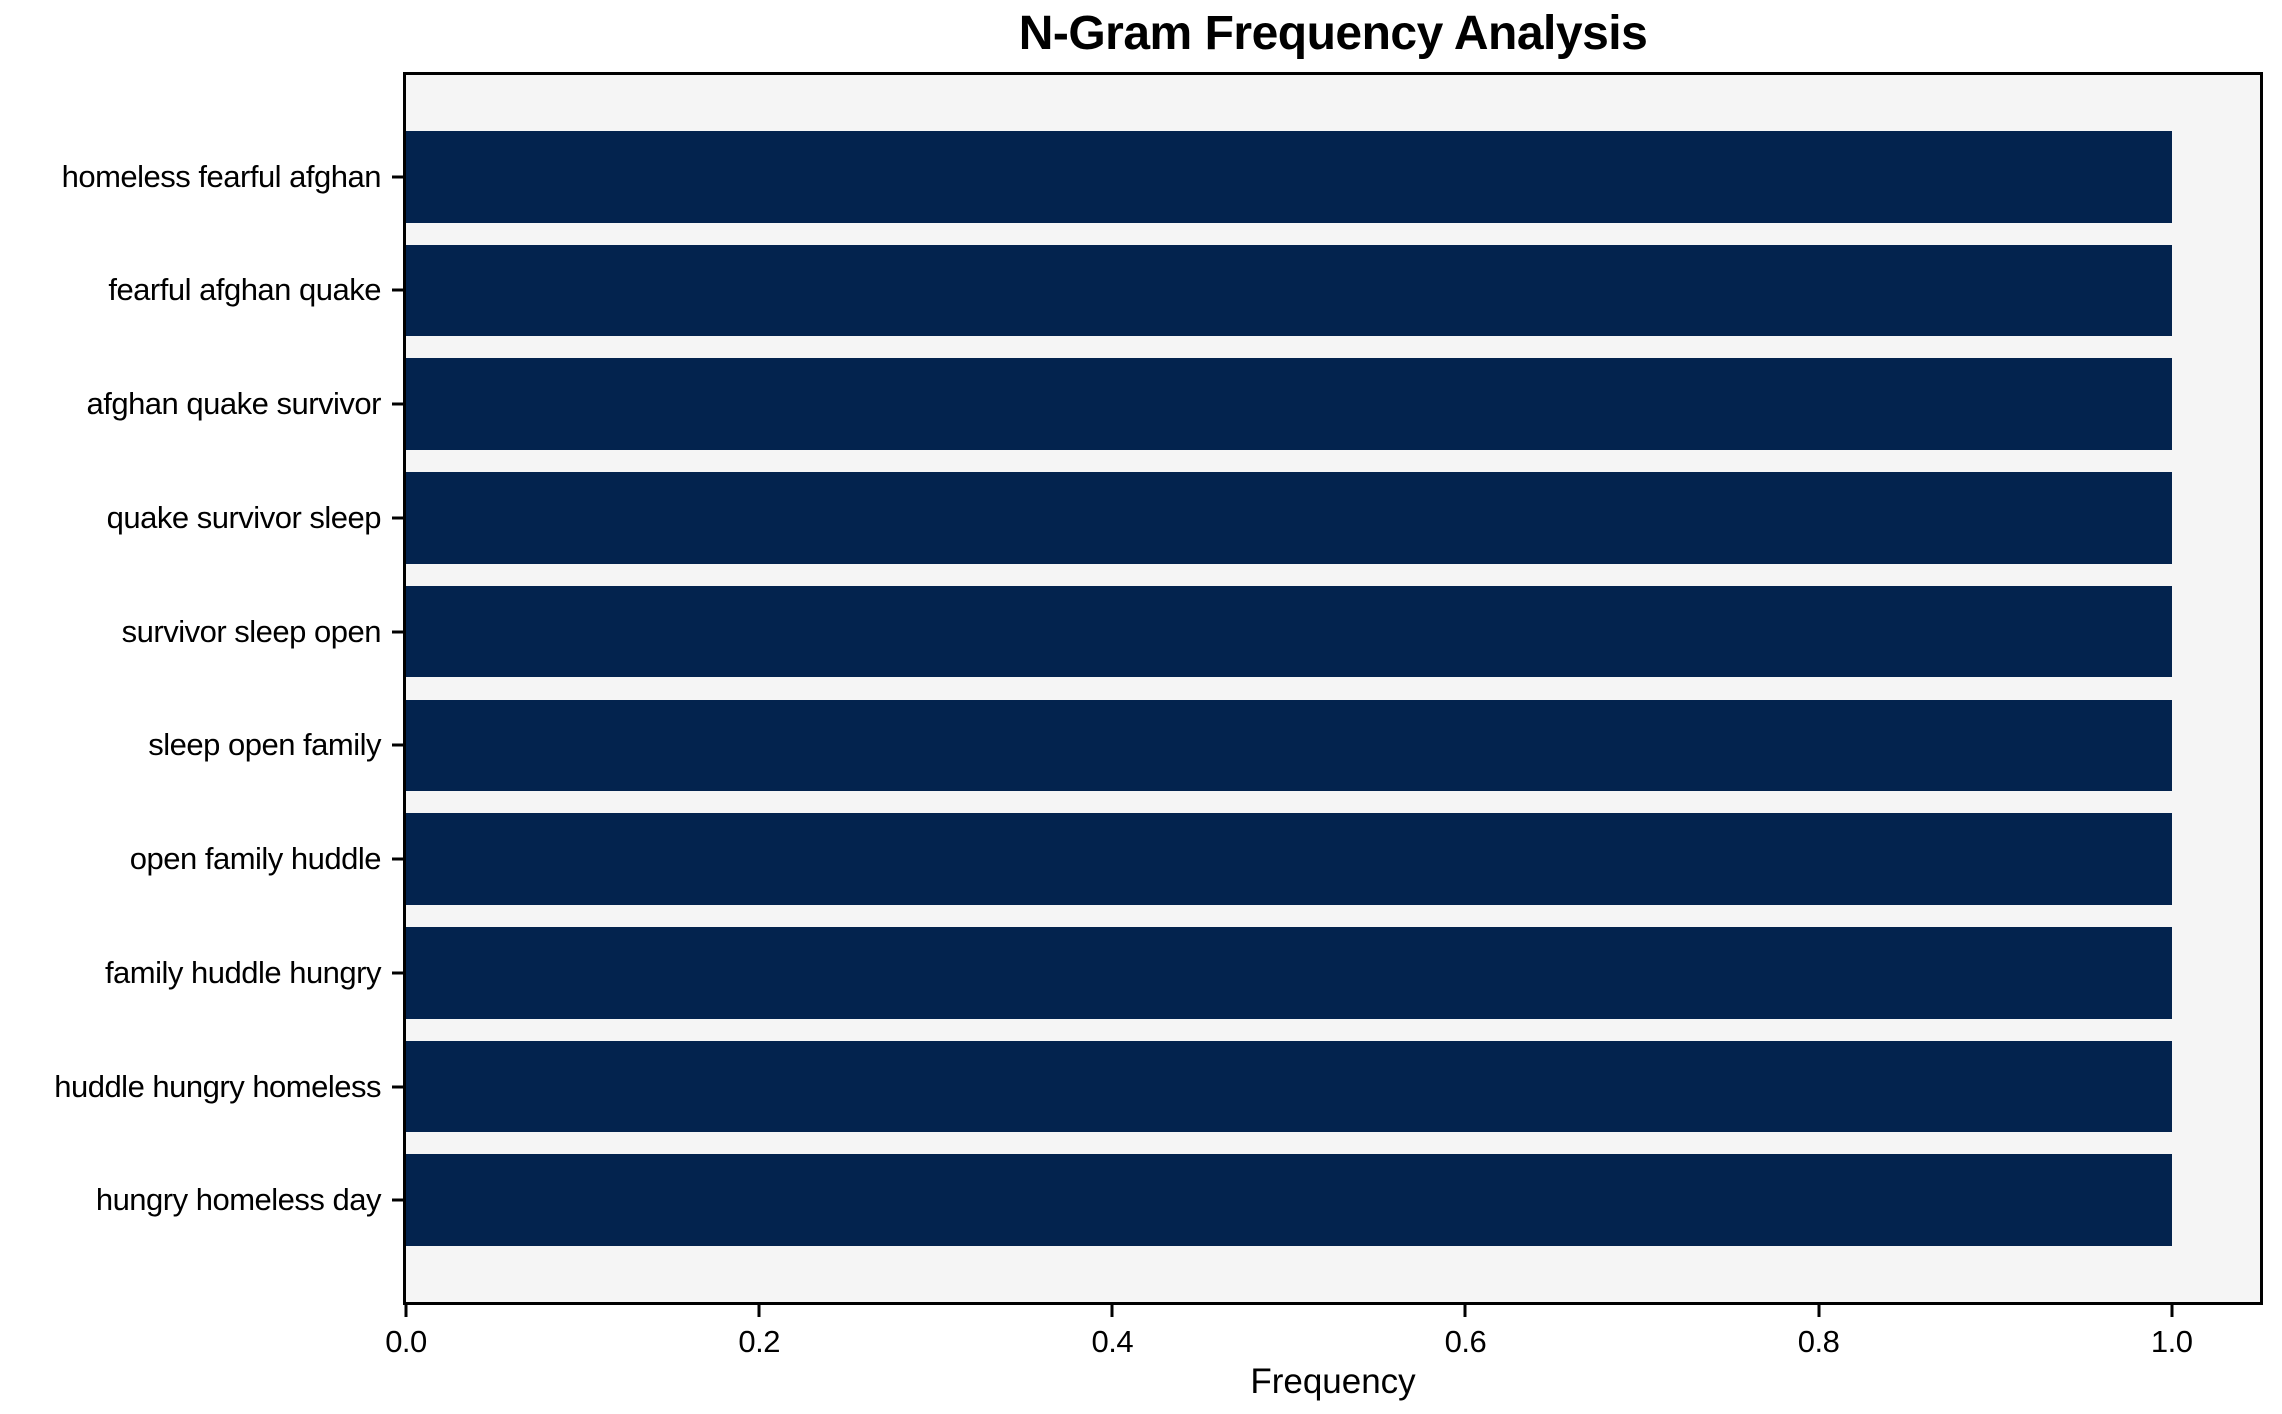 The image size is (2282, 1414). What do you see at coordinates (233, 404) in the screenshot?
I see `y-tick-label: afghan quake survivor` at bounding box center [233, 404].